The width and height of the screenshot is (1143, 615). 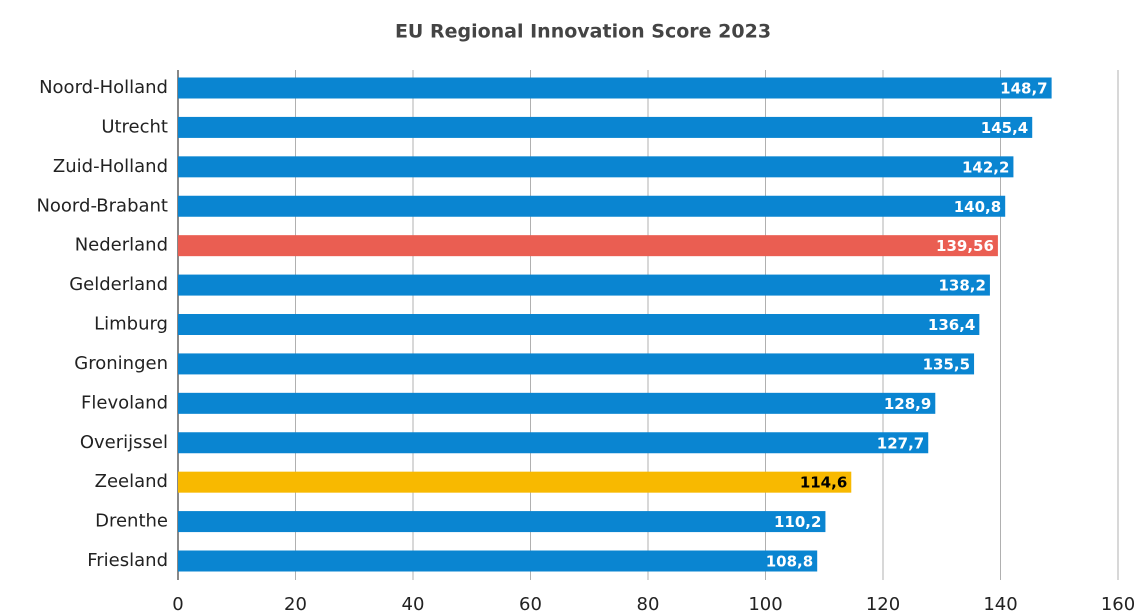 What do you see at coordinates (110, 166) in the screenshot?
I see `y-tick-label: Zuid-Holland` at bounding box center [110, 166].